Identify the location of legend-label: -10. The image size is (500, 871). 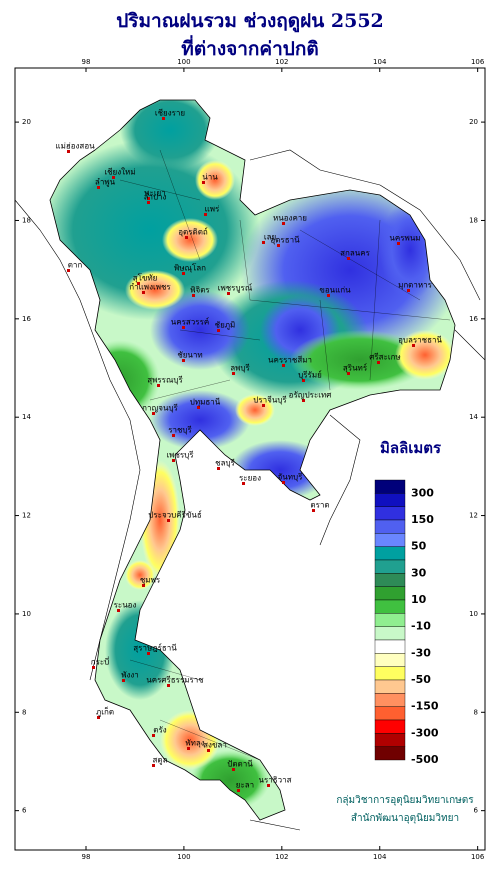
(421, 626).